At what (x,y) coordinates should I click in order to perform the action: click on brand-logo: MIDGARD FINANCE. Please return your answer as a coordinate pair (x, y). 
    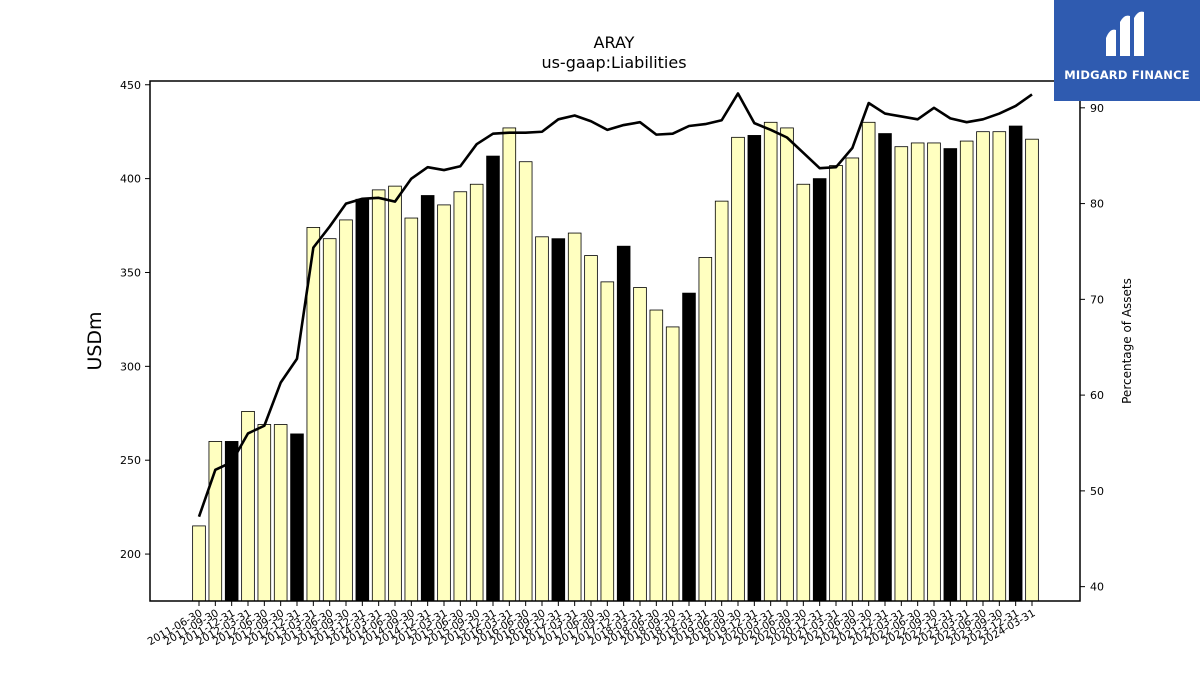
    Looking at the image, I should click on (1127, 50).